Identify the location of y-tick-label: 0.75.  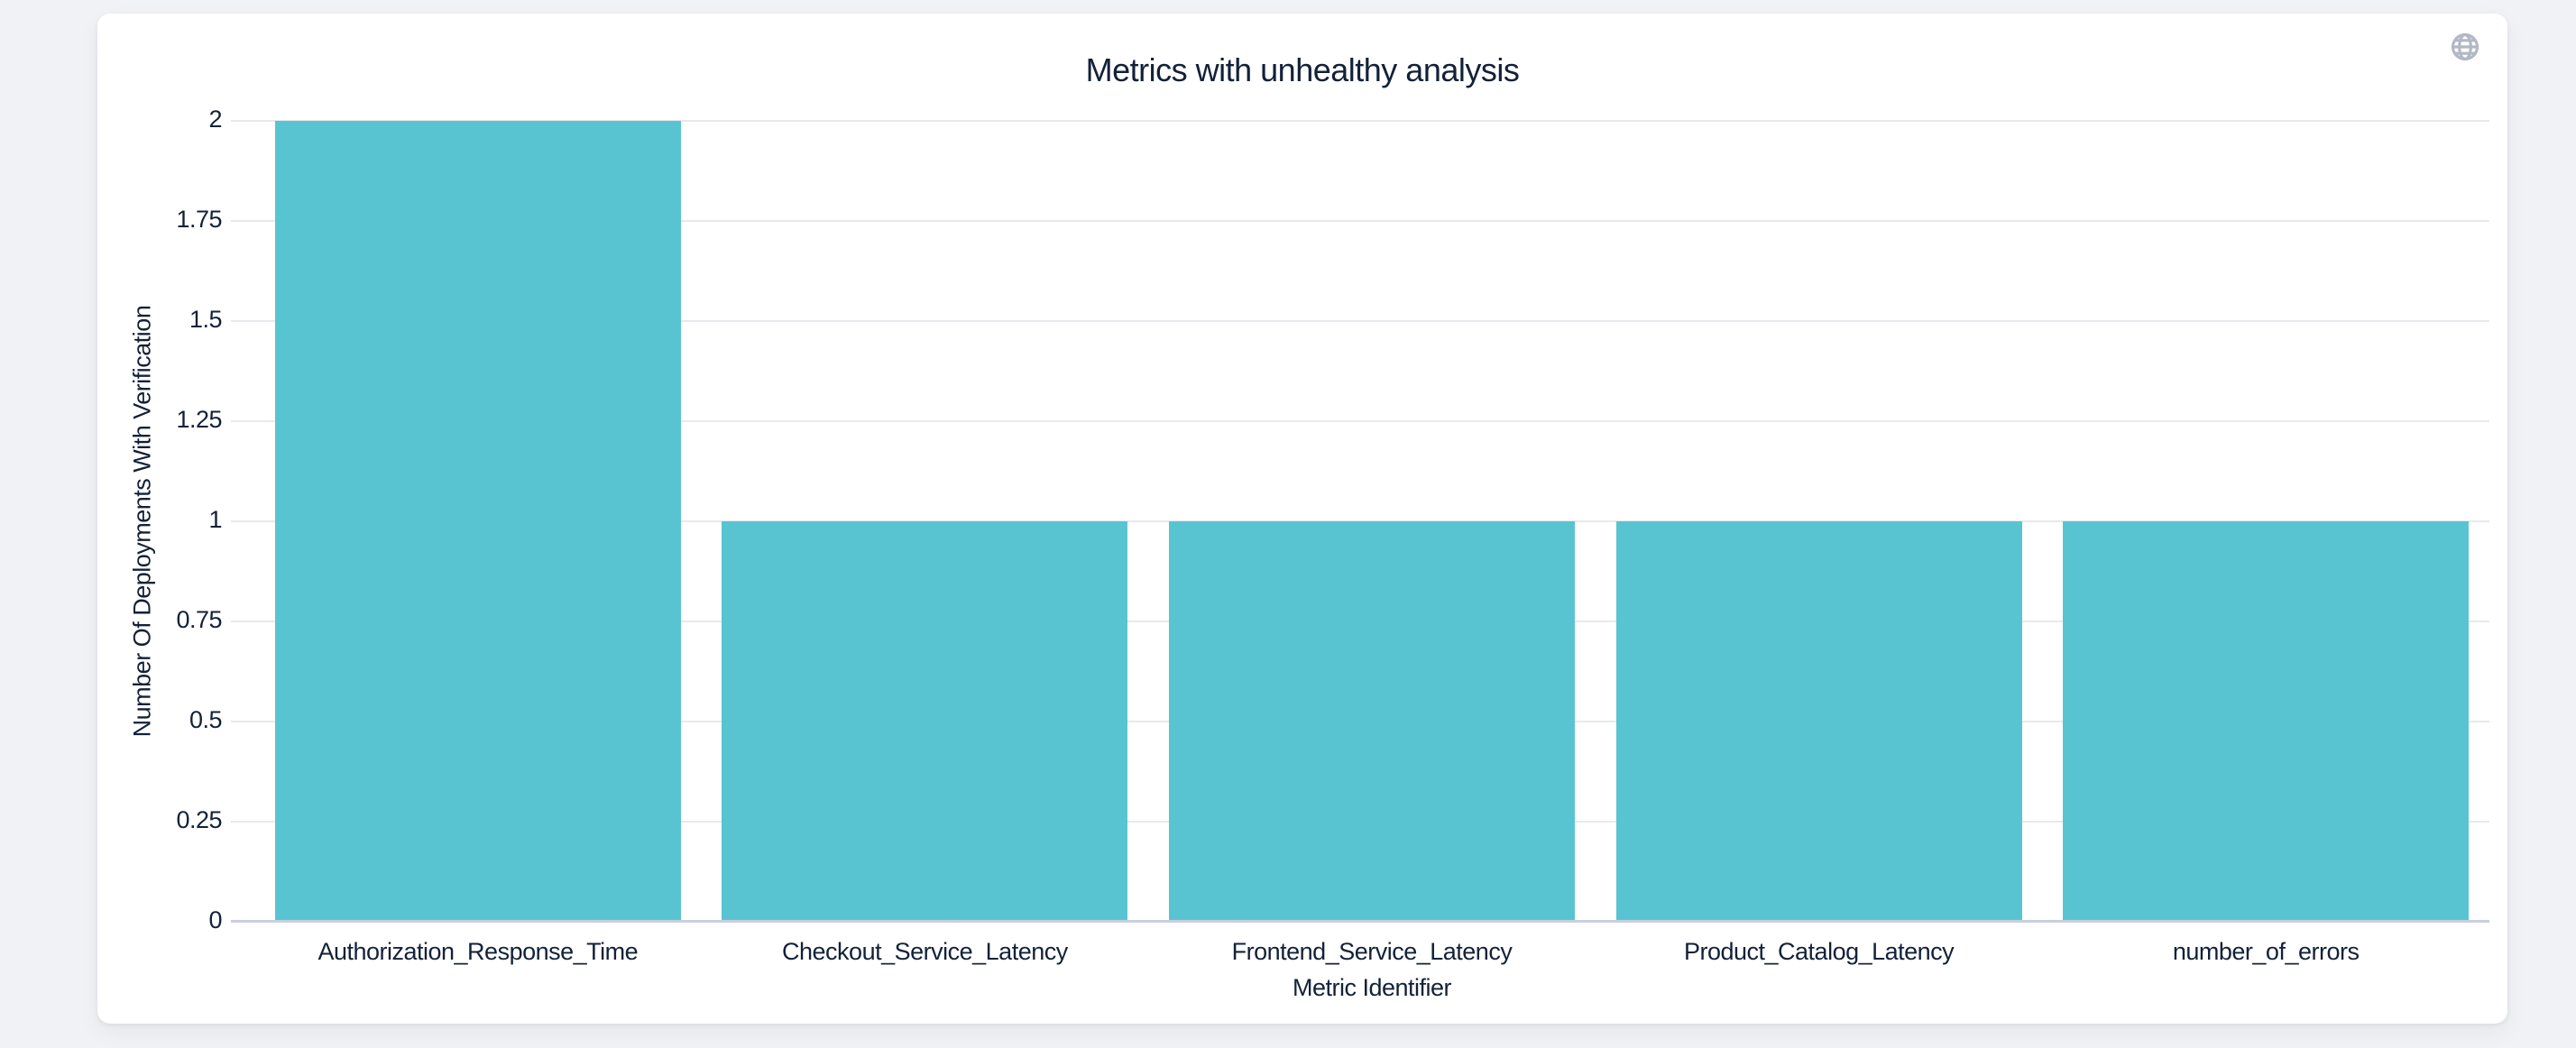
(199, 619).